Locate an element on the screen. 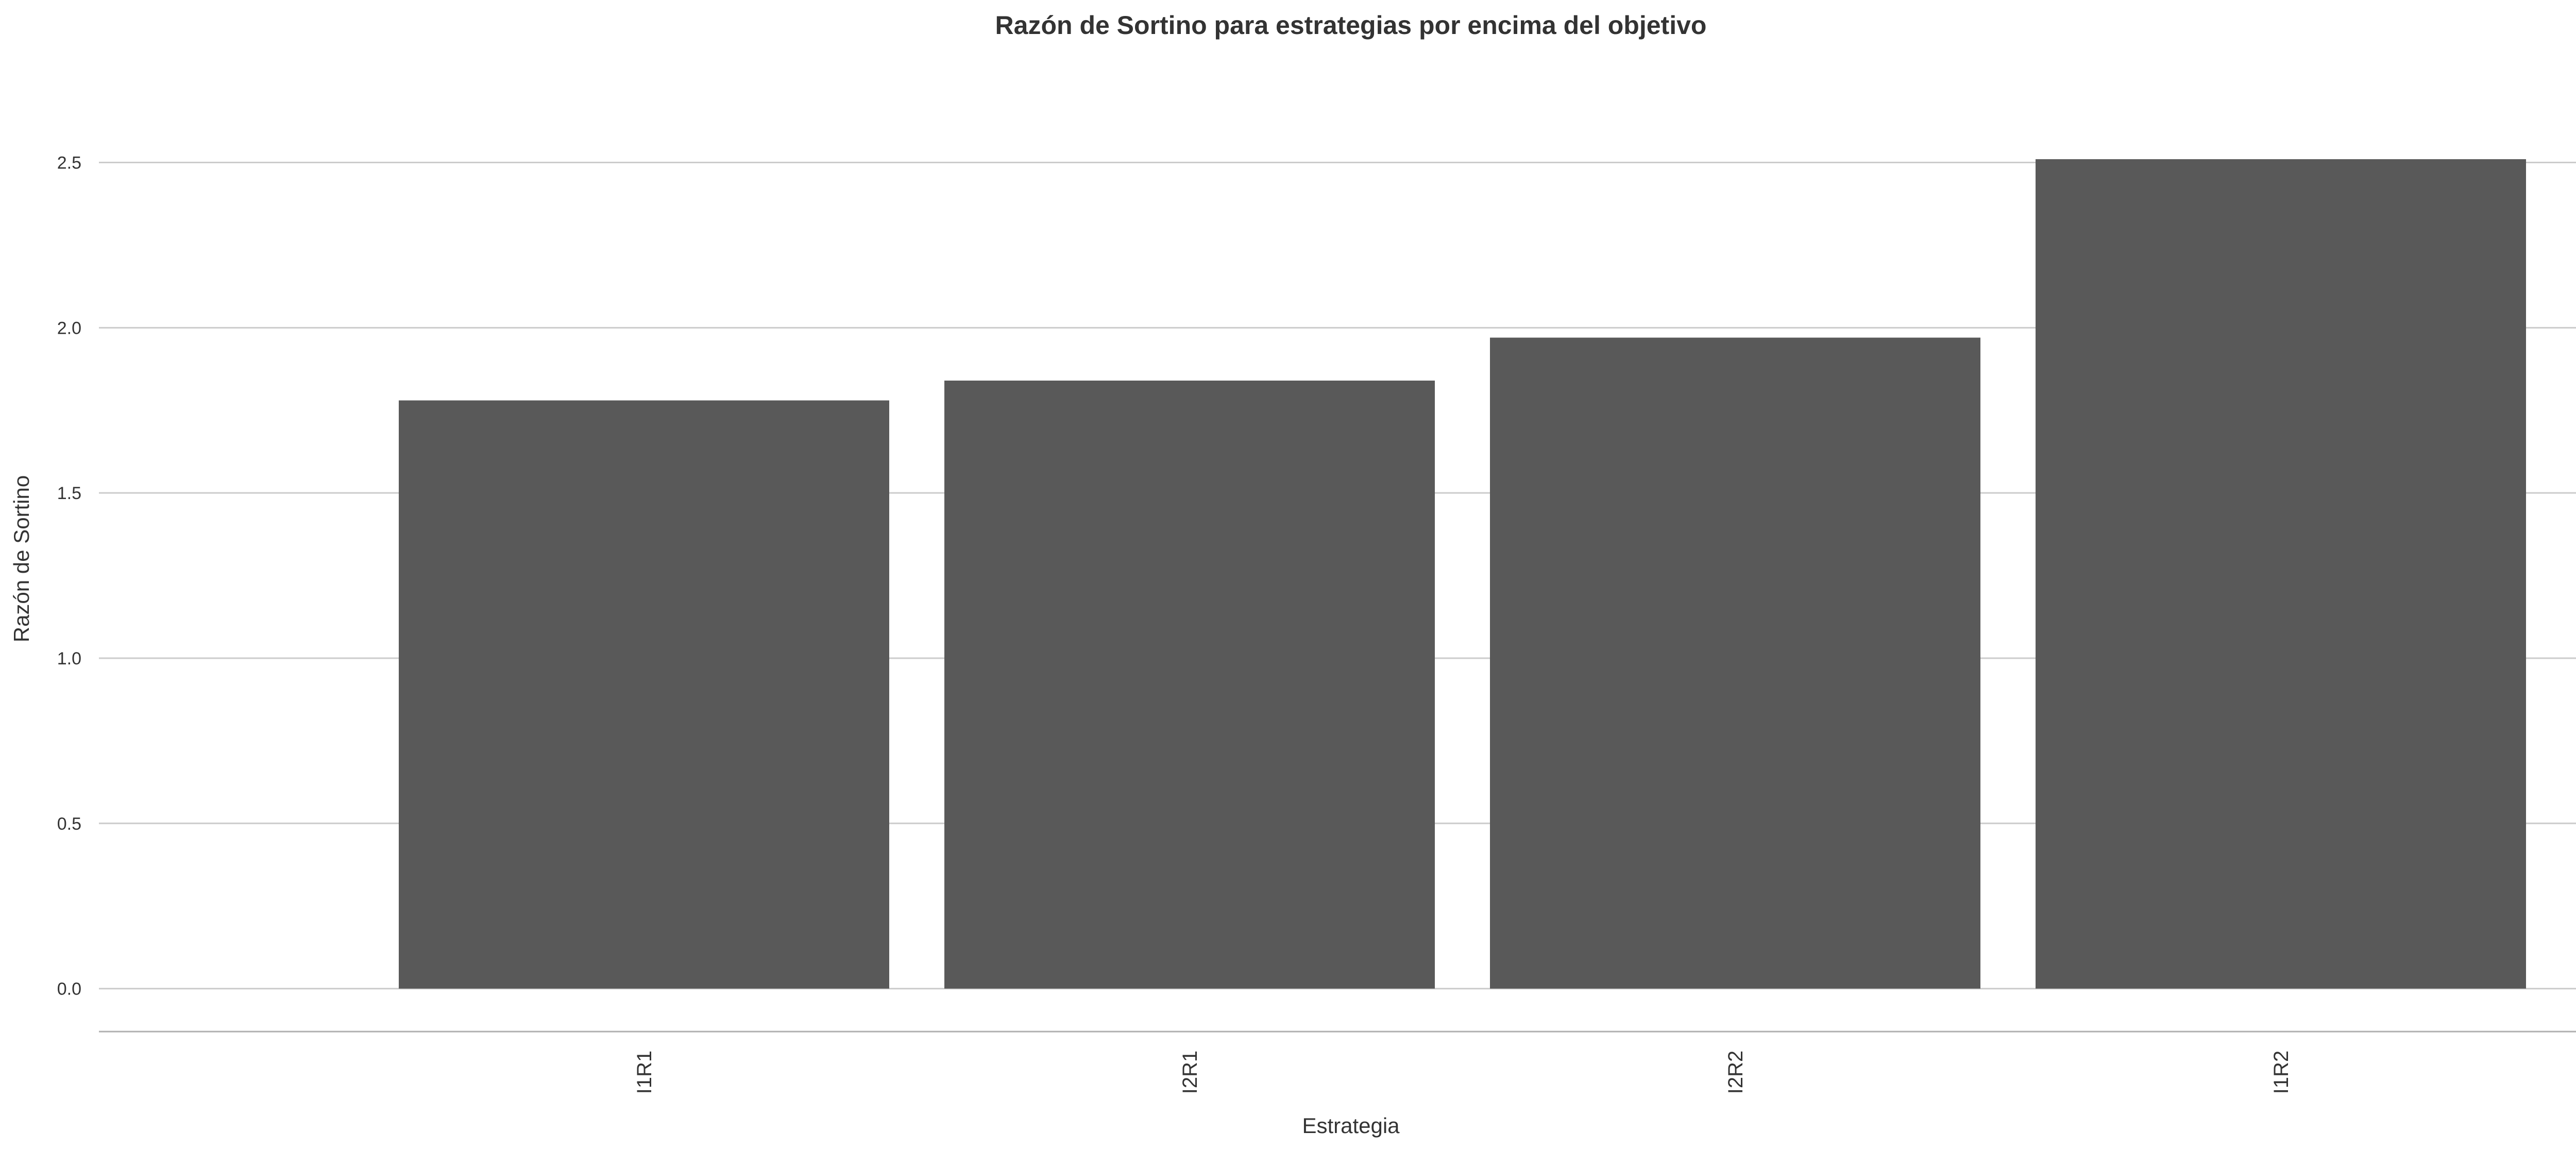  x-tick-label-i2r1: I2R1 is located at coordinates (1190, 1072).